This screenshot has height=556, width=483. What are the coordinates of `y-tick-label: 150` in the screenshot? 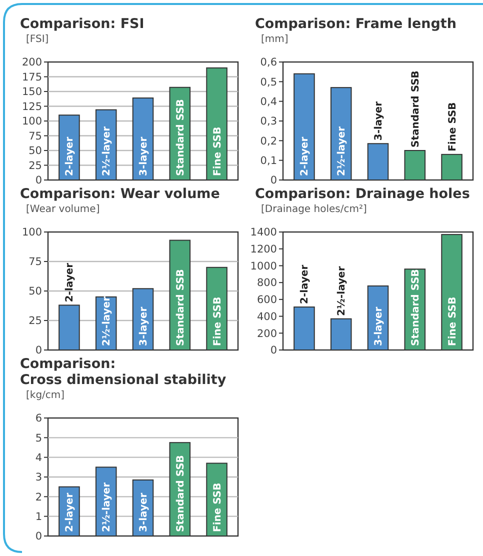 It's located at (32, 92).